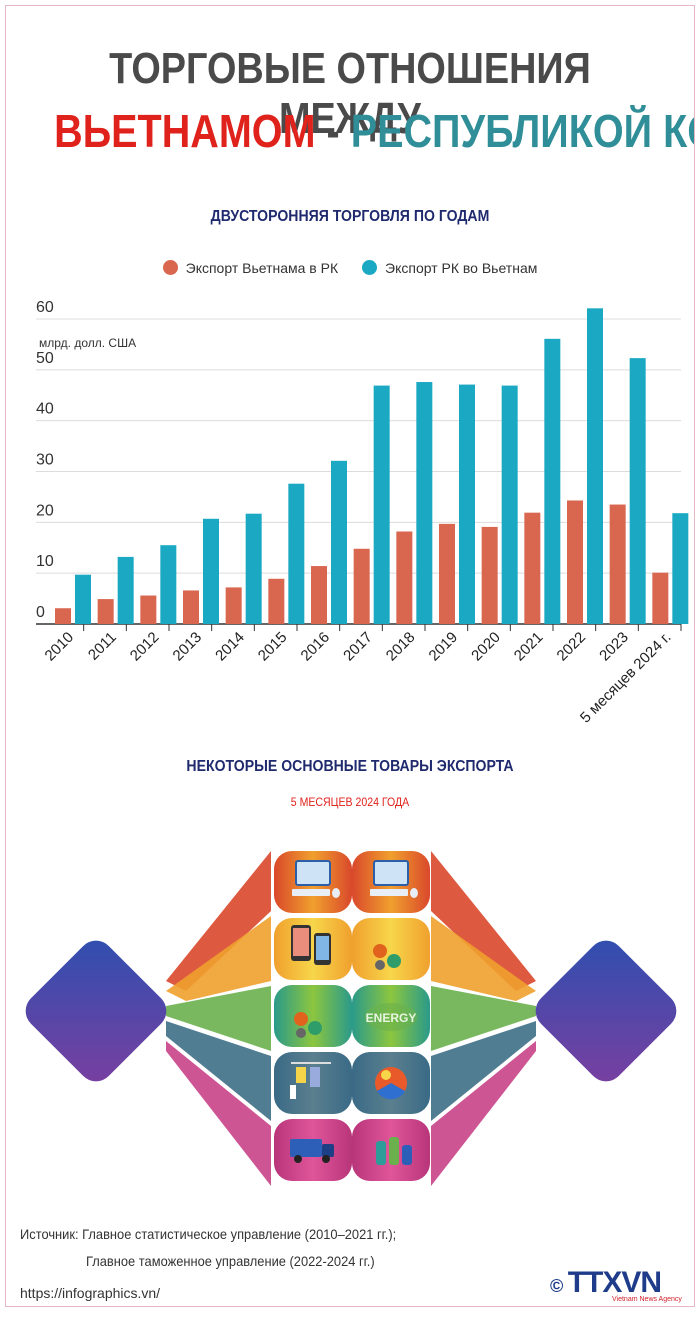 This screenshot has width=700, height=1317. What do you see at coordinates (87, 343) in the screenshot?
I see `y-axis-label: млрд. долл. США` at bounding box center [87, 343].